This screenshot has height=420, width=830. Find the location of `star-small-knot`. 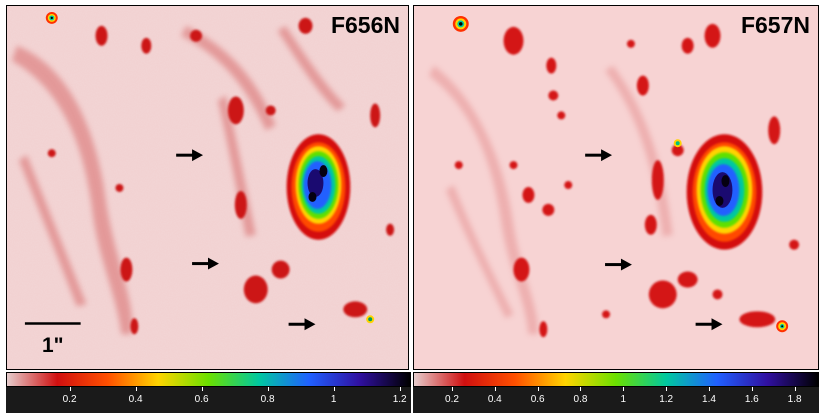

star-small-knot is located at coordinates (677, 143).